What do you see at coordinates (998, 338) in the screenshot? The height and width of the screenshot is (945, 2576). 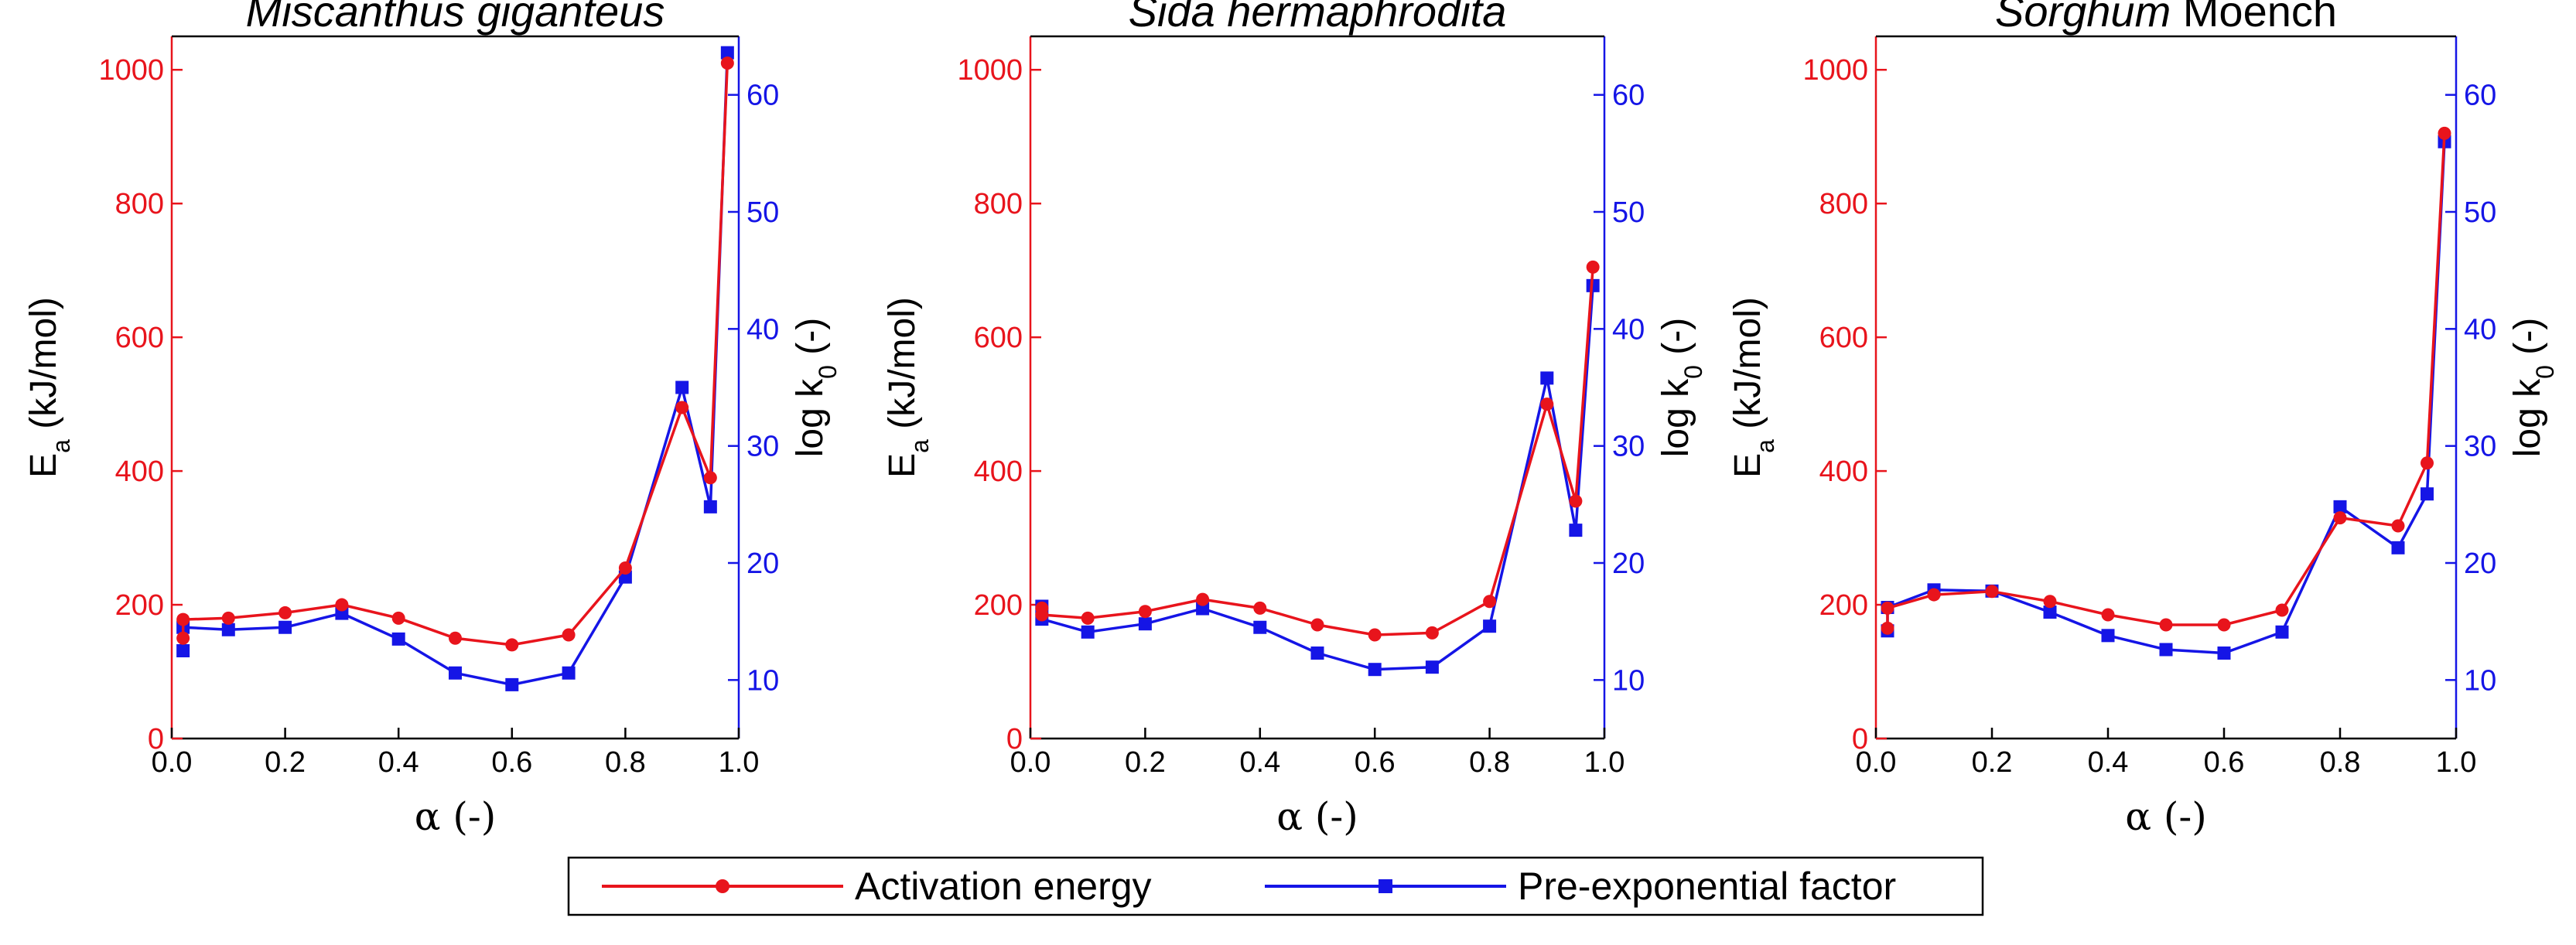 I see `left-y-tick-label: 600` at bounding box center [998, 338].